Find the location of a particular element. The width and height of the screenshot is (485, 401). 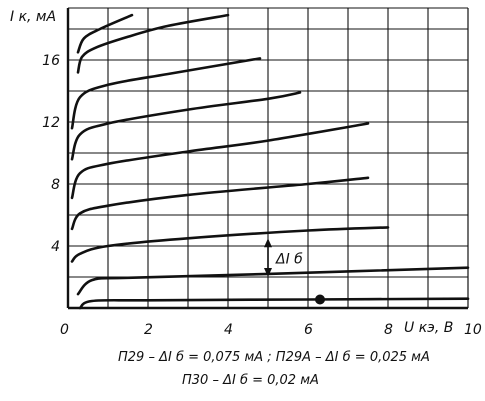

x-tick-label: 0 is located at coordinates (64, 330).